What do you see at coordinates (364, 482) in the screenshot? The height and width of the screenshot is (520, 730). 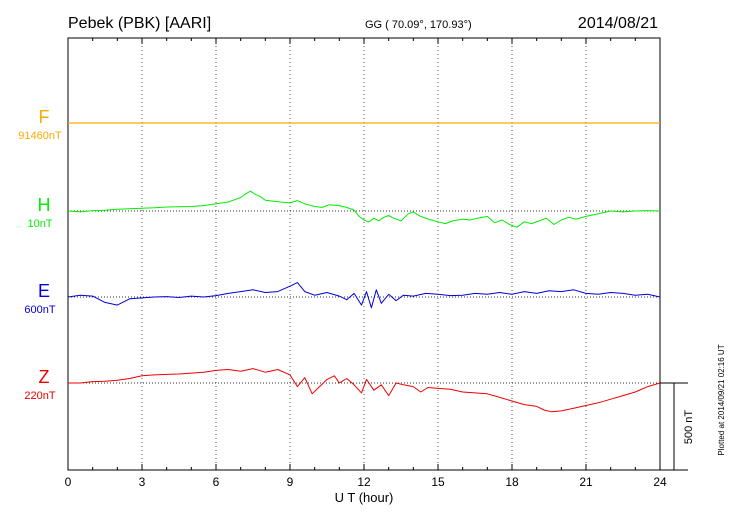 I see `tick-label: 12` at bounding box center [364, 482].